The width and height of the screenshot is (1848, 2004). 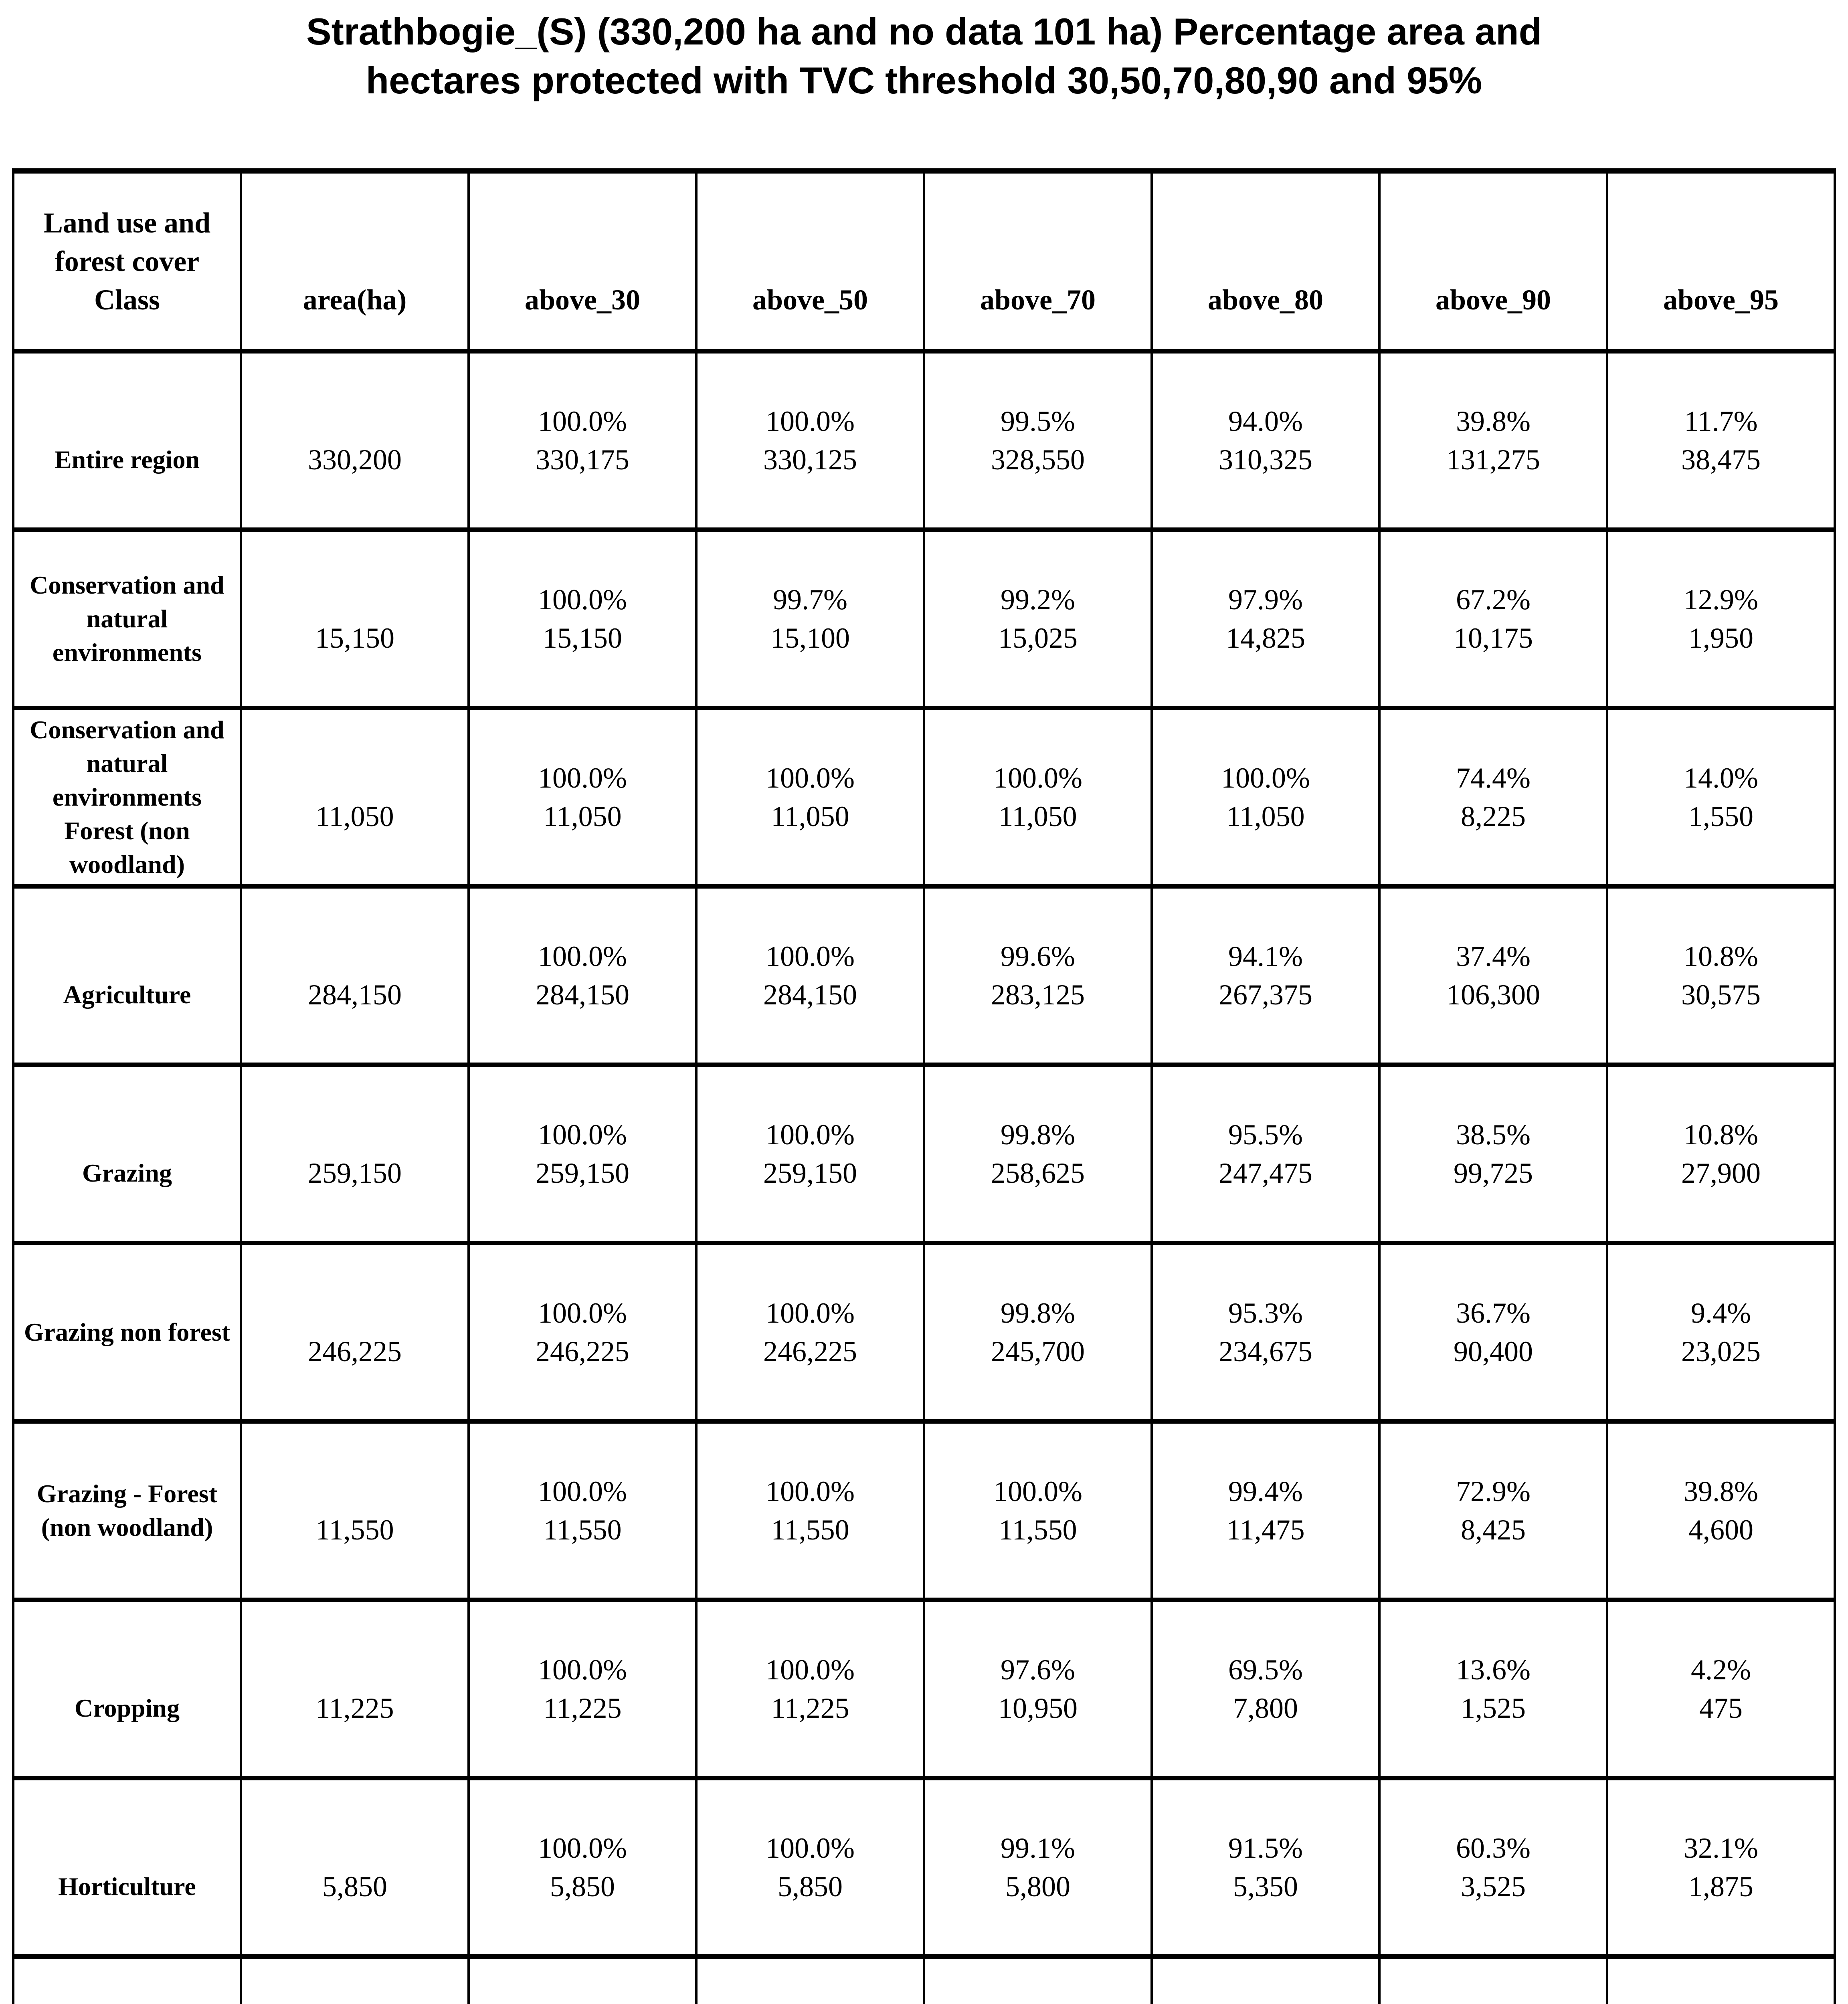 I want to click on above-90-cell: 37.4% 106,300, so click(x=1493, y=975).